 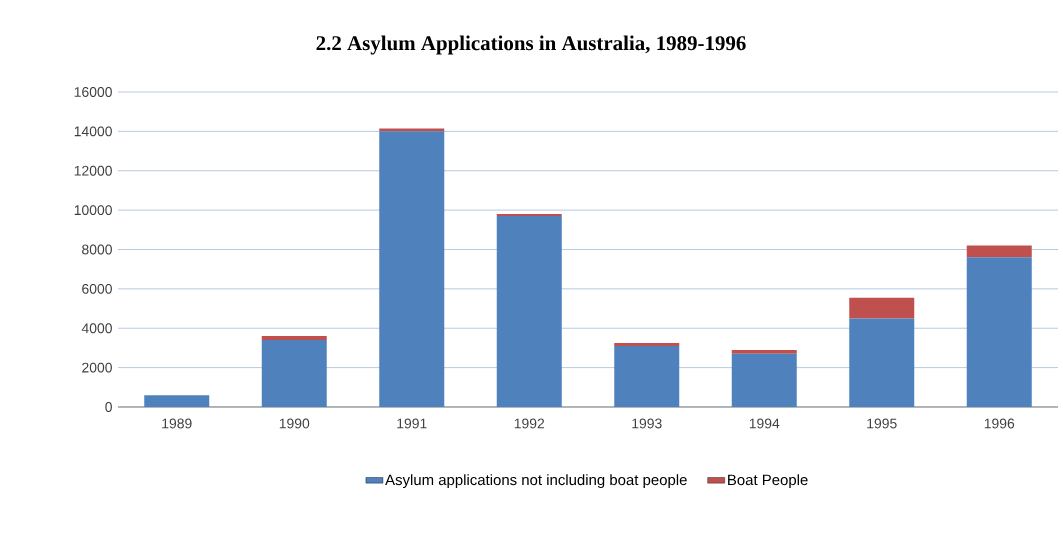 What do you see at coordinates (93, 131) in the screenshot?
I see `y-tick-label: 14000` at bounding box center [93, 131].